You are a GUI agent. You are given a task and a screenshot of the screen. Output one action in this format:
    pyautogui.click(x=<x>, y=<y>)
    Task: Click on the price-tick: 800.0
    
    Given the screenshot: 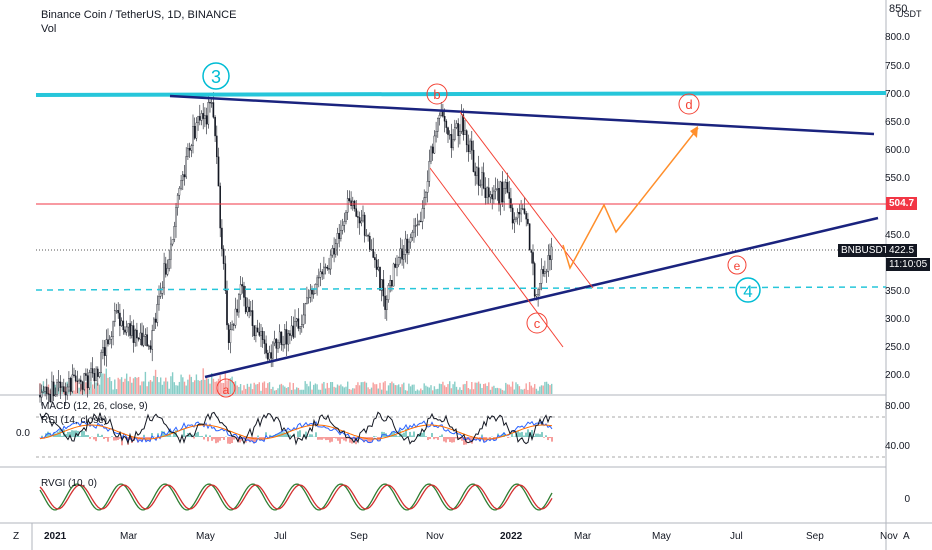 What is the action you would take?
    pyautogui.click(x=897, y=37)
    